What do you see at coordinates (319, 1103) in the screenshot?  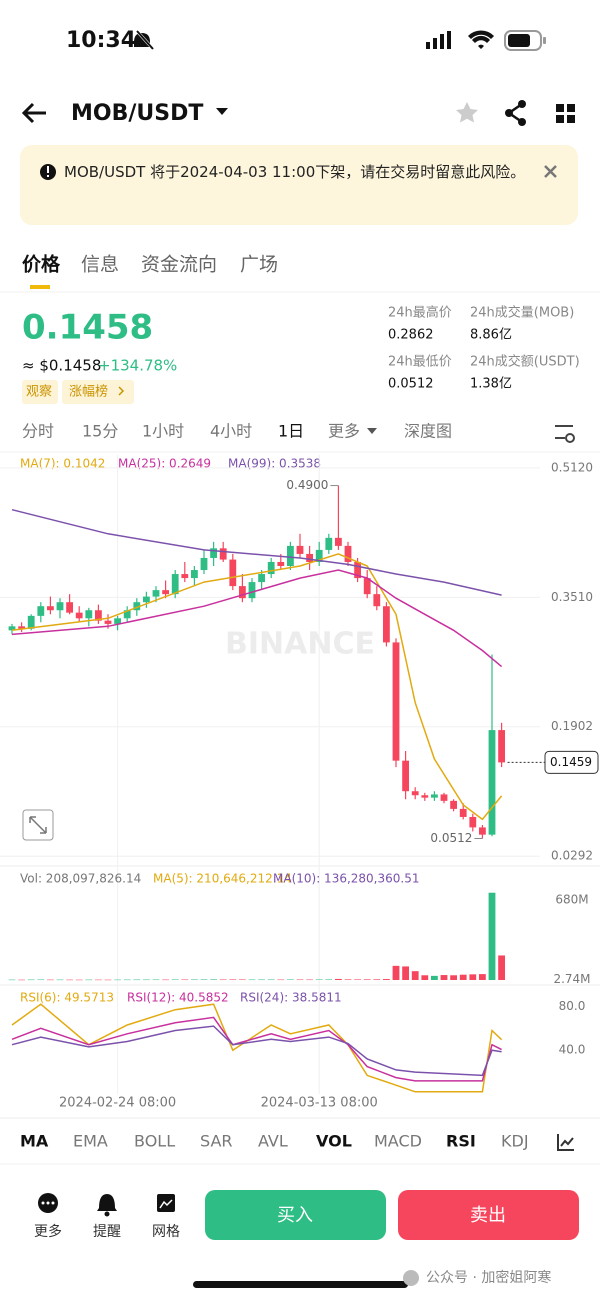 I see `x-tick-label: 2024-03-13 08:00` at bounding box center [319, 1103].